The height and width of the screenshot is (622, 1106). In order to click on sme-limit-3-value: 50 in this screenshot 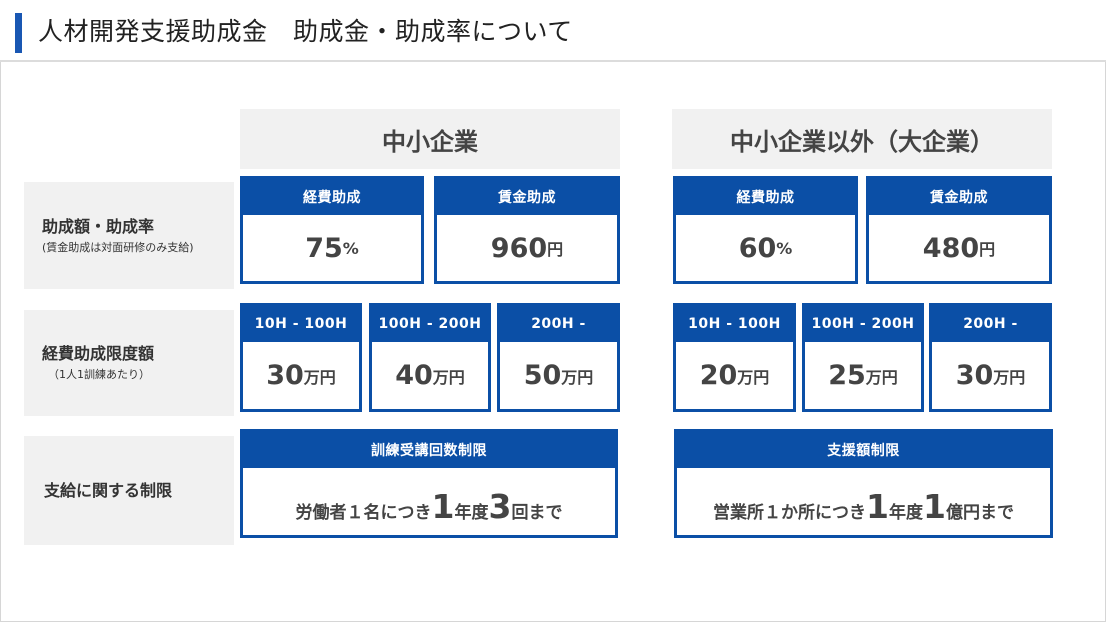, I will do `click(542, 375)`.